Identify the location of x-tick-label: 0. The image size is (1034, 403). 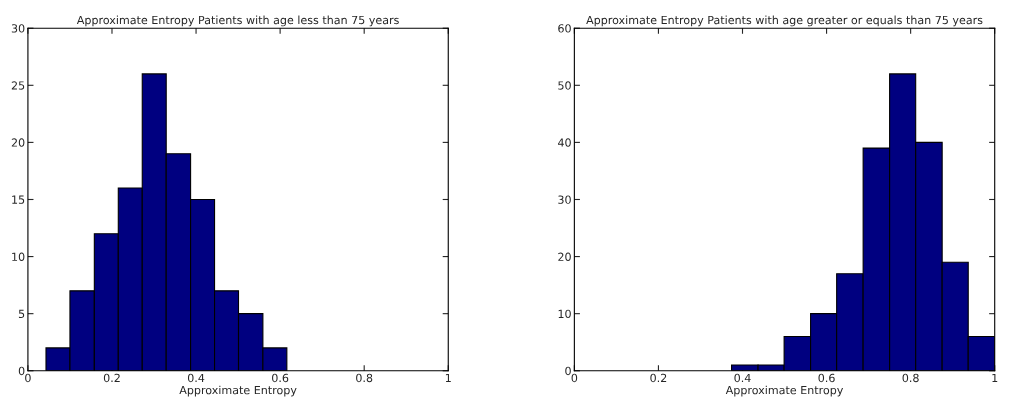
(574, 378).